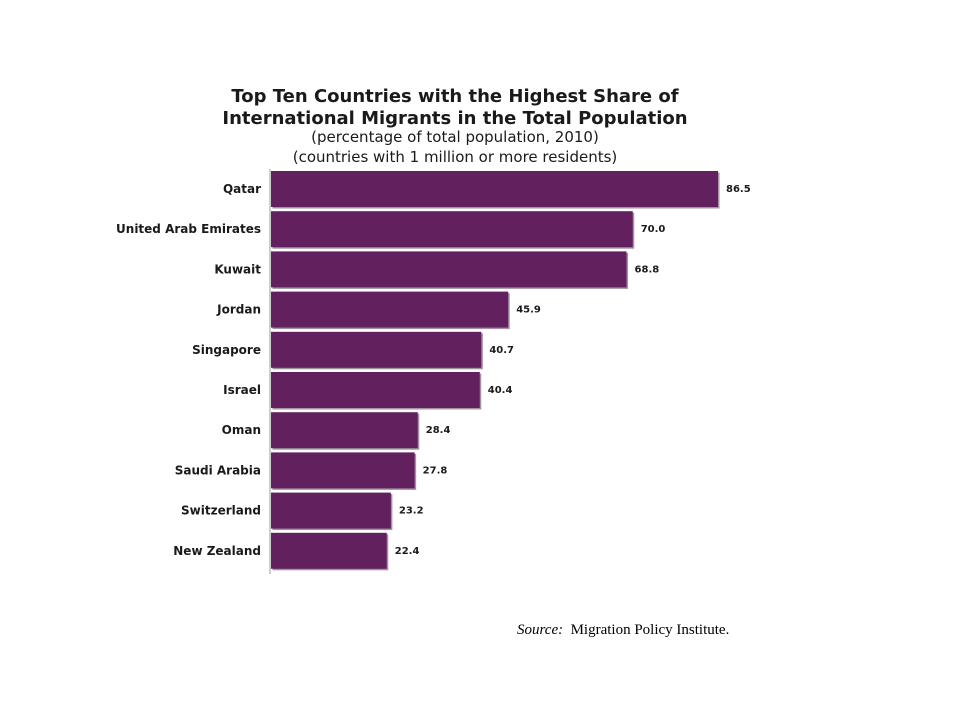 This screenshot has width=960, height=720. What do you see at coordinates (528, 310) in the screenshot?
I see `value-label-jordan: 45.9` at bounding box center [528, 310].